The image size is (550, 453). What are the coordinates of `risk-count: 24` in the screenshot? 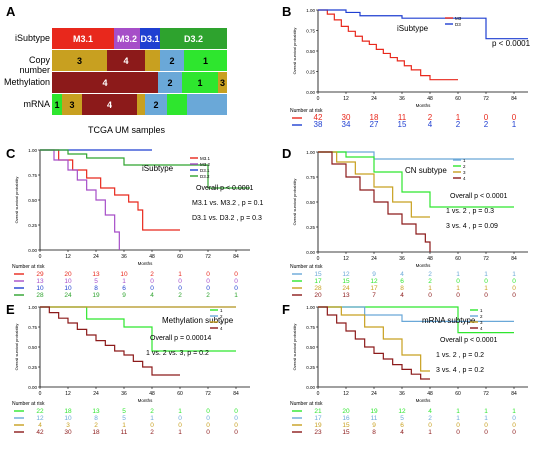 It's located at (68, 295).